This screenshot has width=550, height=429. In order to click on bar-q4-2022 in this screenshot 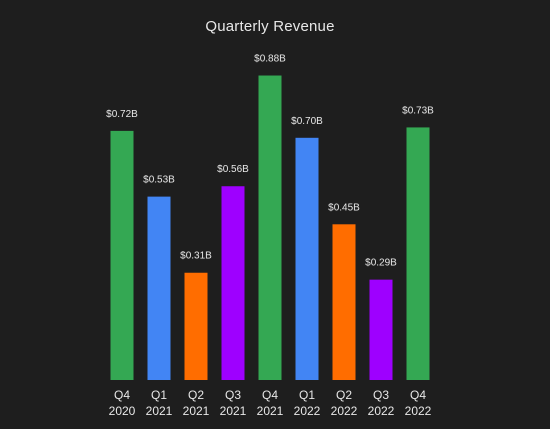, I will do `click(418, 253)`.